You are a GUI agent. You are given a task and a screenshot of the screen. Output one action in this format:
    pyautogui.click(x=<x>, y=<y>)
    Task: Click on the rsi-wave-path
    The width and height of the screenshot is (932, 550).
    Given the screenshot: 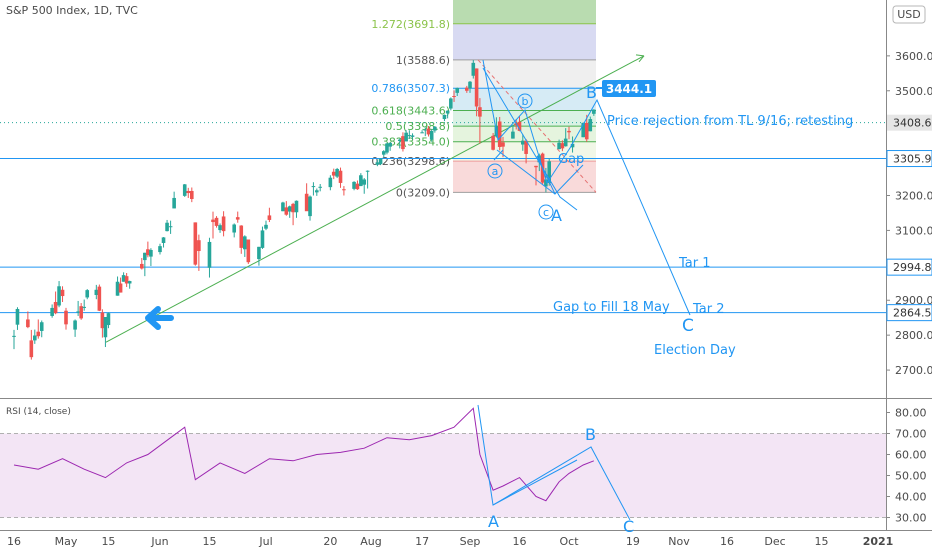 What is the action you would take?
    pyautogui.click(x=554, y=462)
    